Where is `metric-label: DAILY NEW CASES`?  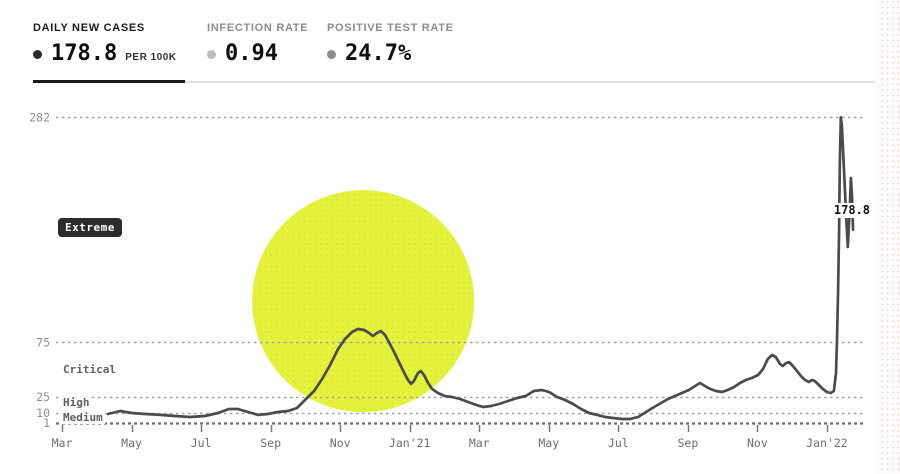
metric-label: DAILY NEW CASES is located at coordinates (89, 28).